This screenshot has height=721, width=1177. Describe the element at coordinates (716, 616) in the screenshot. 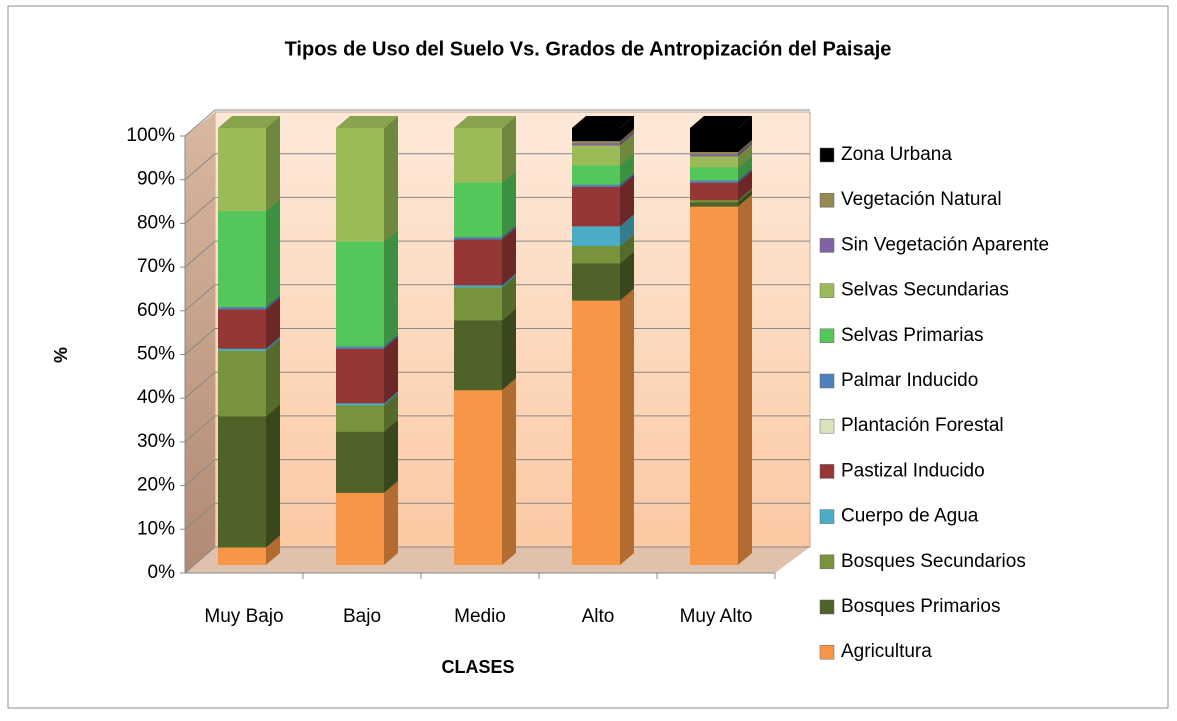

I see `x-tick-label: Muy Alto` at that location.